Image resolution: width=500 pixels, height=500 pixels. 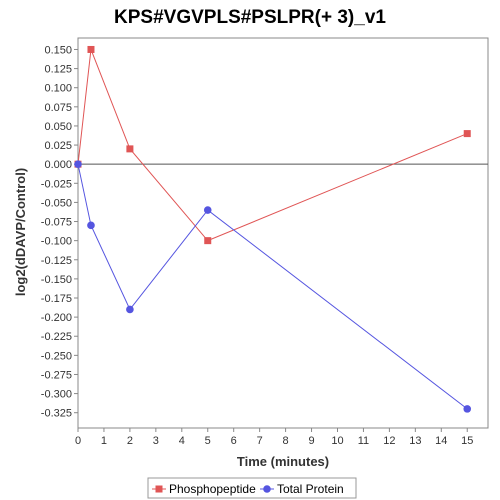 What do you see at coordinates (56, 356) in the screenshot?
I see `y-tick-label: -0.250` at bounding box center [56, 356].